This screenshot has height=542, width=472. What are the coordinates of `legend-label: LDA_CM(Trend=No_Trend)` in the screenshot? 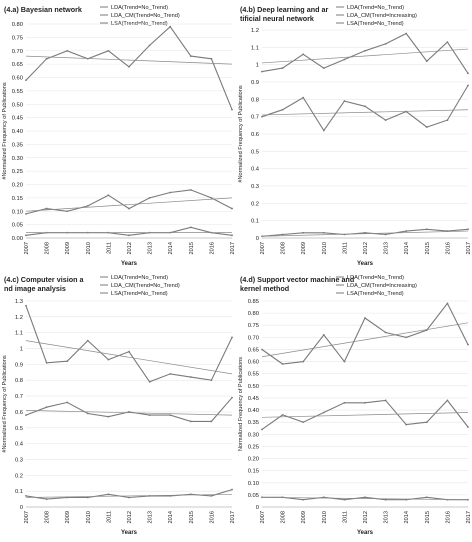 It's located at (145, 16).